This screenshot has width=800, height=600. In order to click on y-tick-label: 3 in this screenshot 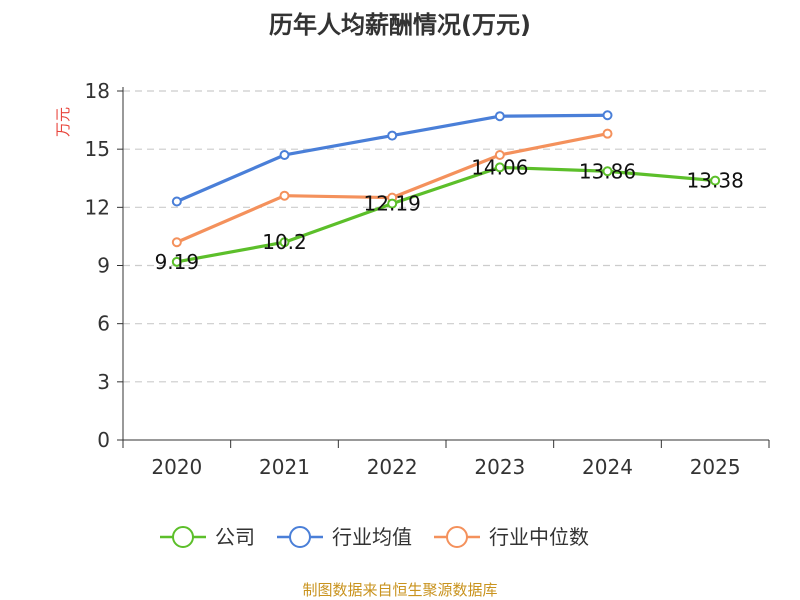, I will do `click(103, 382)`.